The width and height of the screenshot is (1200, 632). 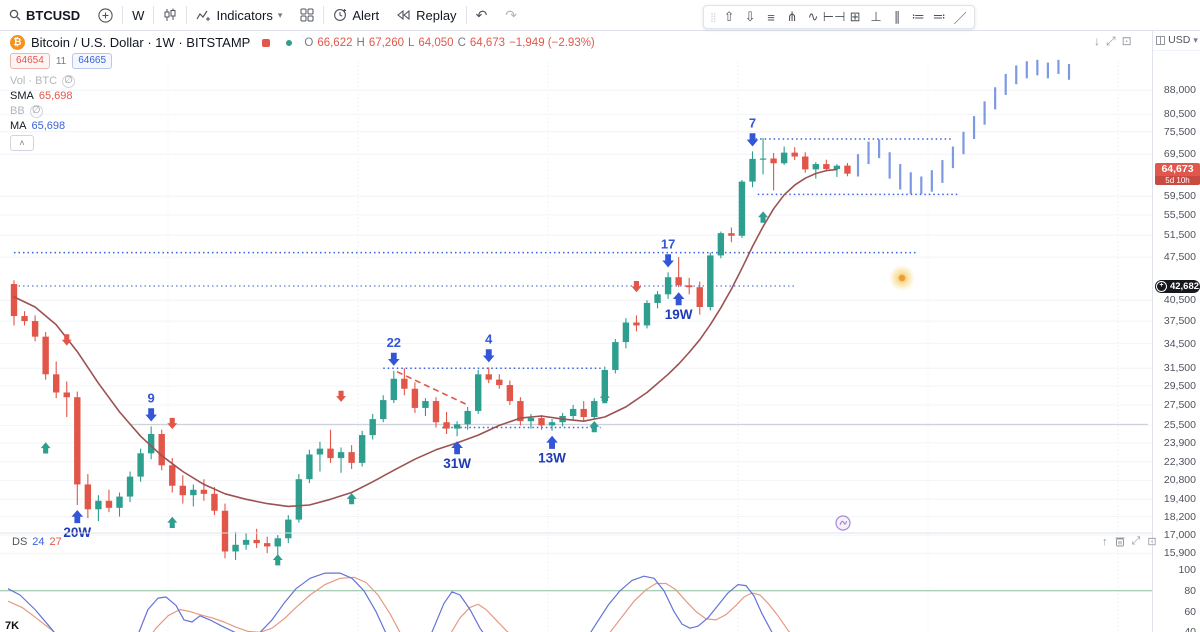 I want to click on alert-price-label: + 42,682, so click(x=1177, y=286).